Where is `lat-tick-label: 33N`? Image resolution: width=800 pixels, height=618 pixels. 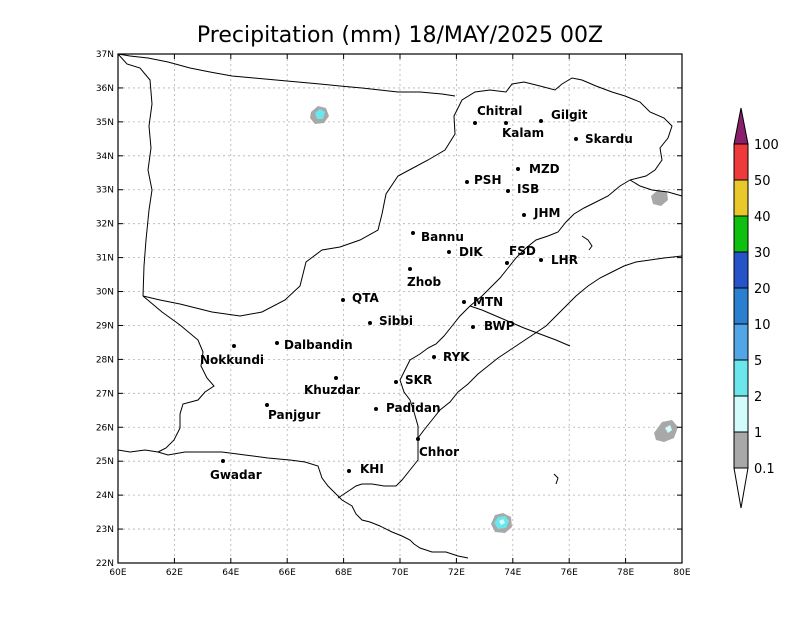
lat-tick-label: 33N is located at coordinates (105, 191).